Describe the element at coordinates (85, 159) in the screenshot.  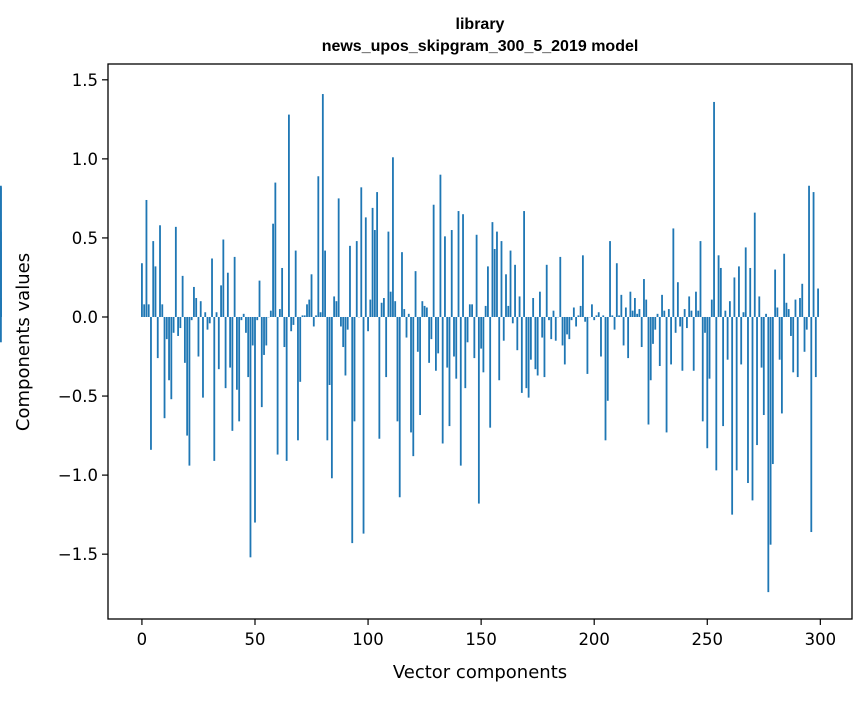
I see `y-tick-label: 1.0` at that location.